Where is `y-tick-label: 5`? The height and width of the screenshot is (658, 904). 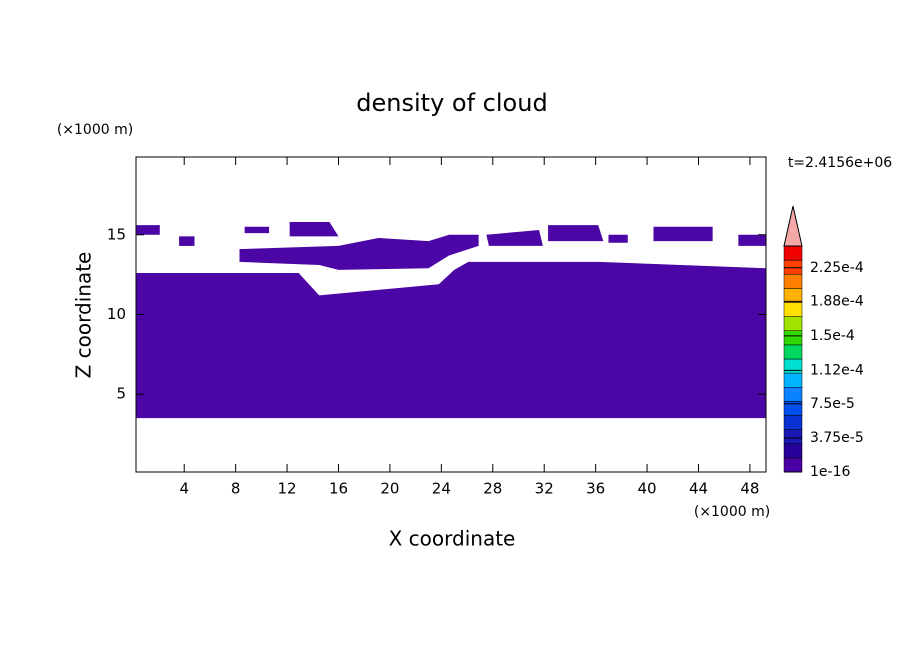
y-tick-label: 5 is located at coordinates (121, 394).